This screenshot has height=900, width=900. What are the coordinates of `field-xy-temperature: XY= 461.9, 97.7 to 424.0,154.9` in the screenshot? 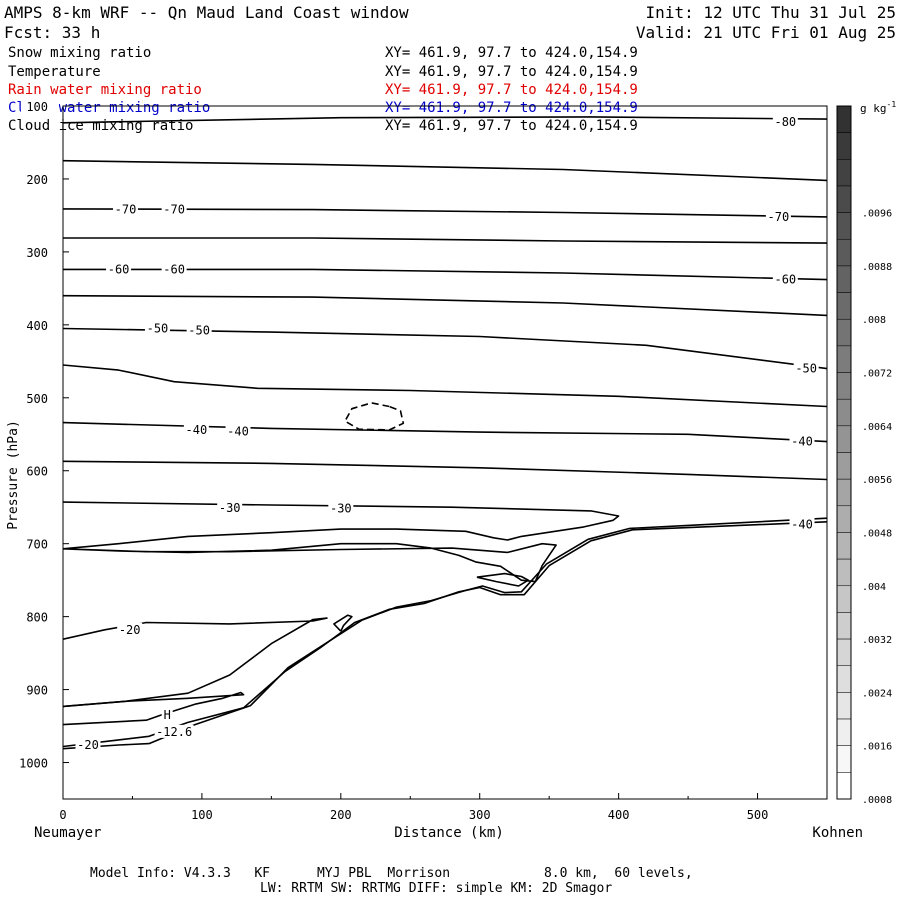 It's located at (511, 72).